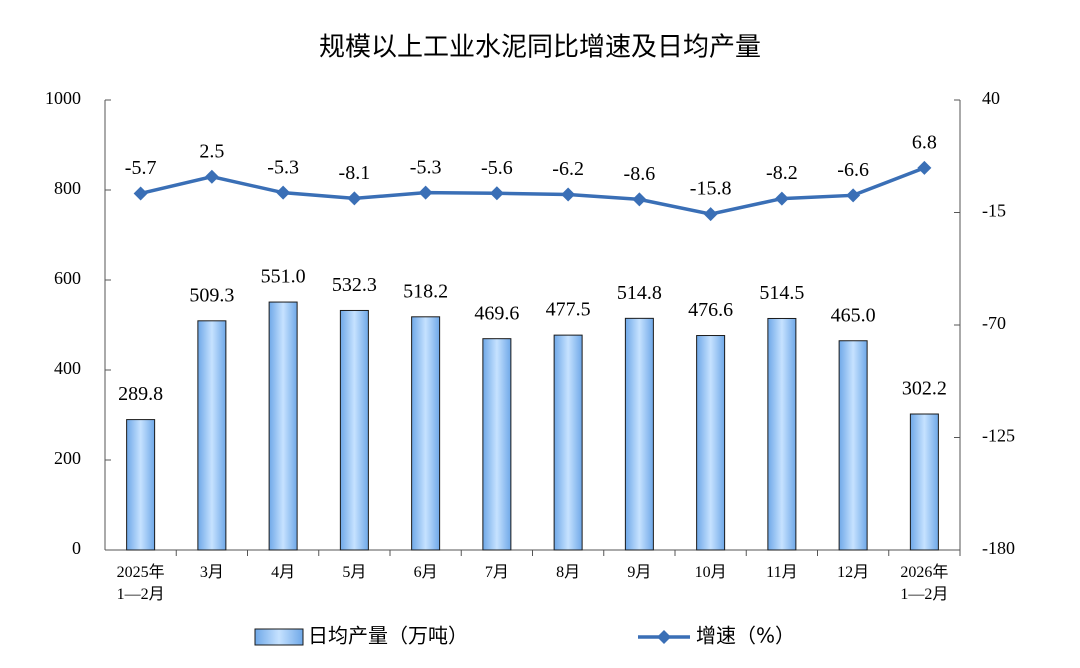  Describe the element at coordinates (568, 169) in the screenshot. I see `line-value-label: -6.2` at that location.